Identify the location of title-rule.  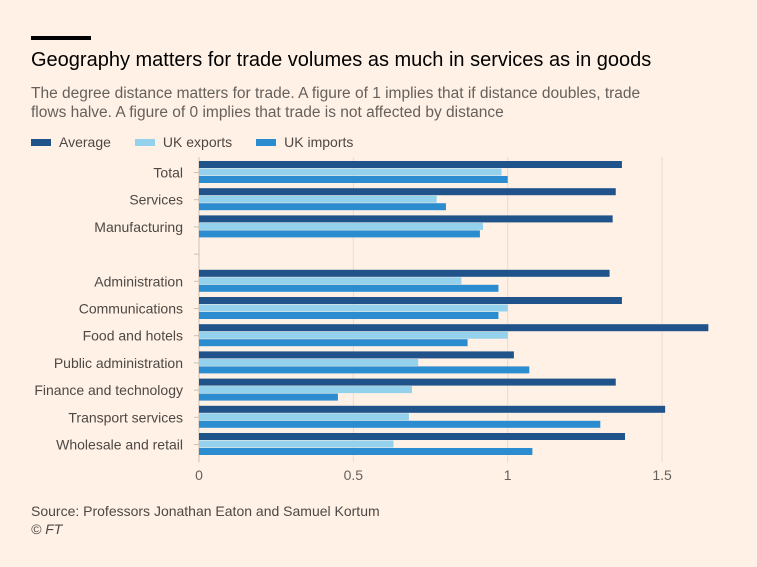
(61, 38).